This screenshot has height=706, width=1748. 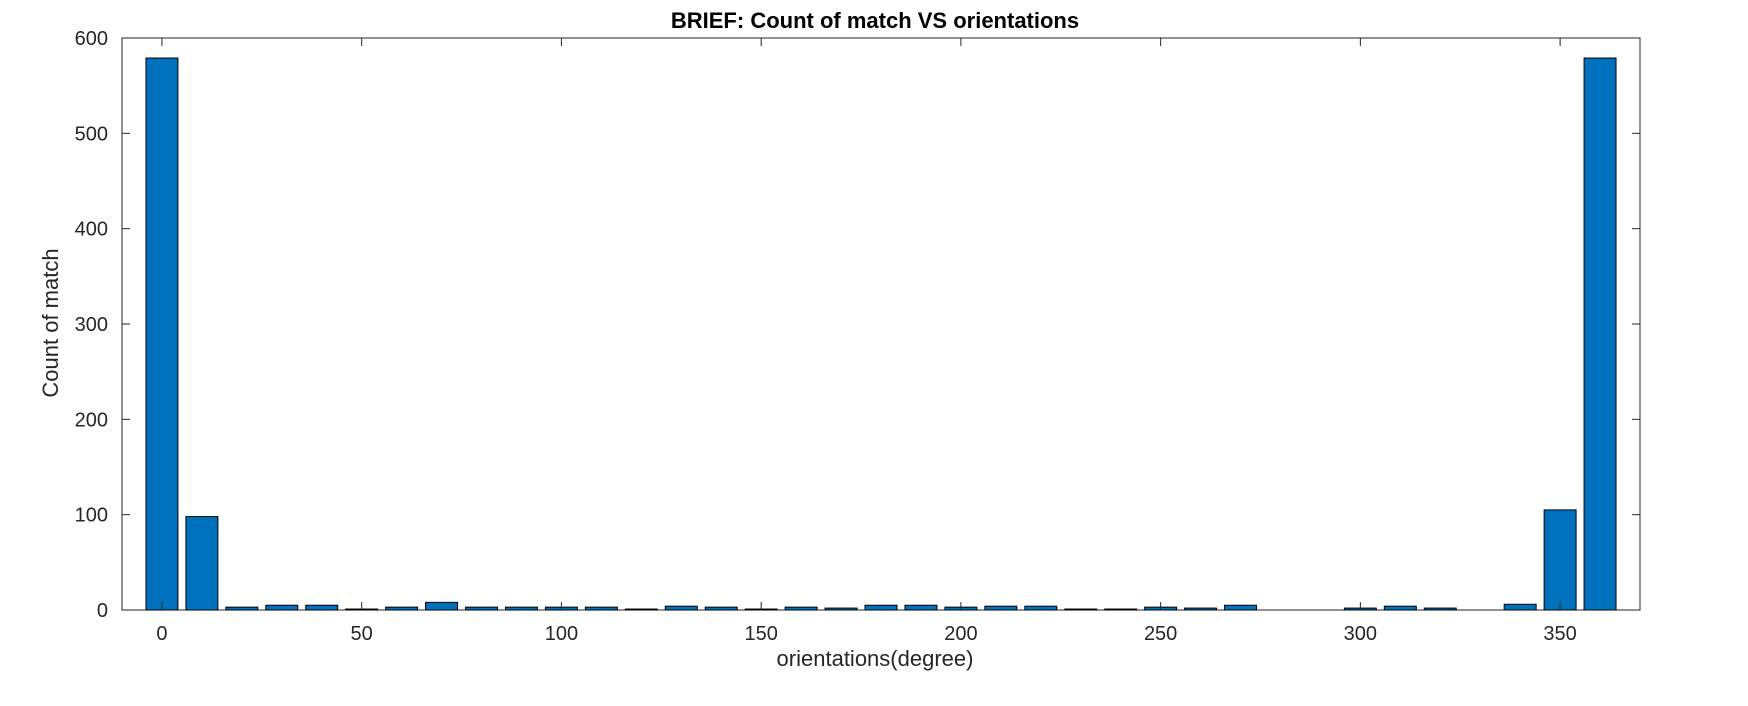 What do you see at coordinates (875, 20) in the screenshot?
I see `chart-title: BRIEF: Count of match VS orientations` at bounding box center [875, 20].